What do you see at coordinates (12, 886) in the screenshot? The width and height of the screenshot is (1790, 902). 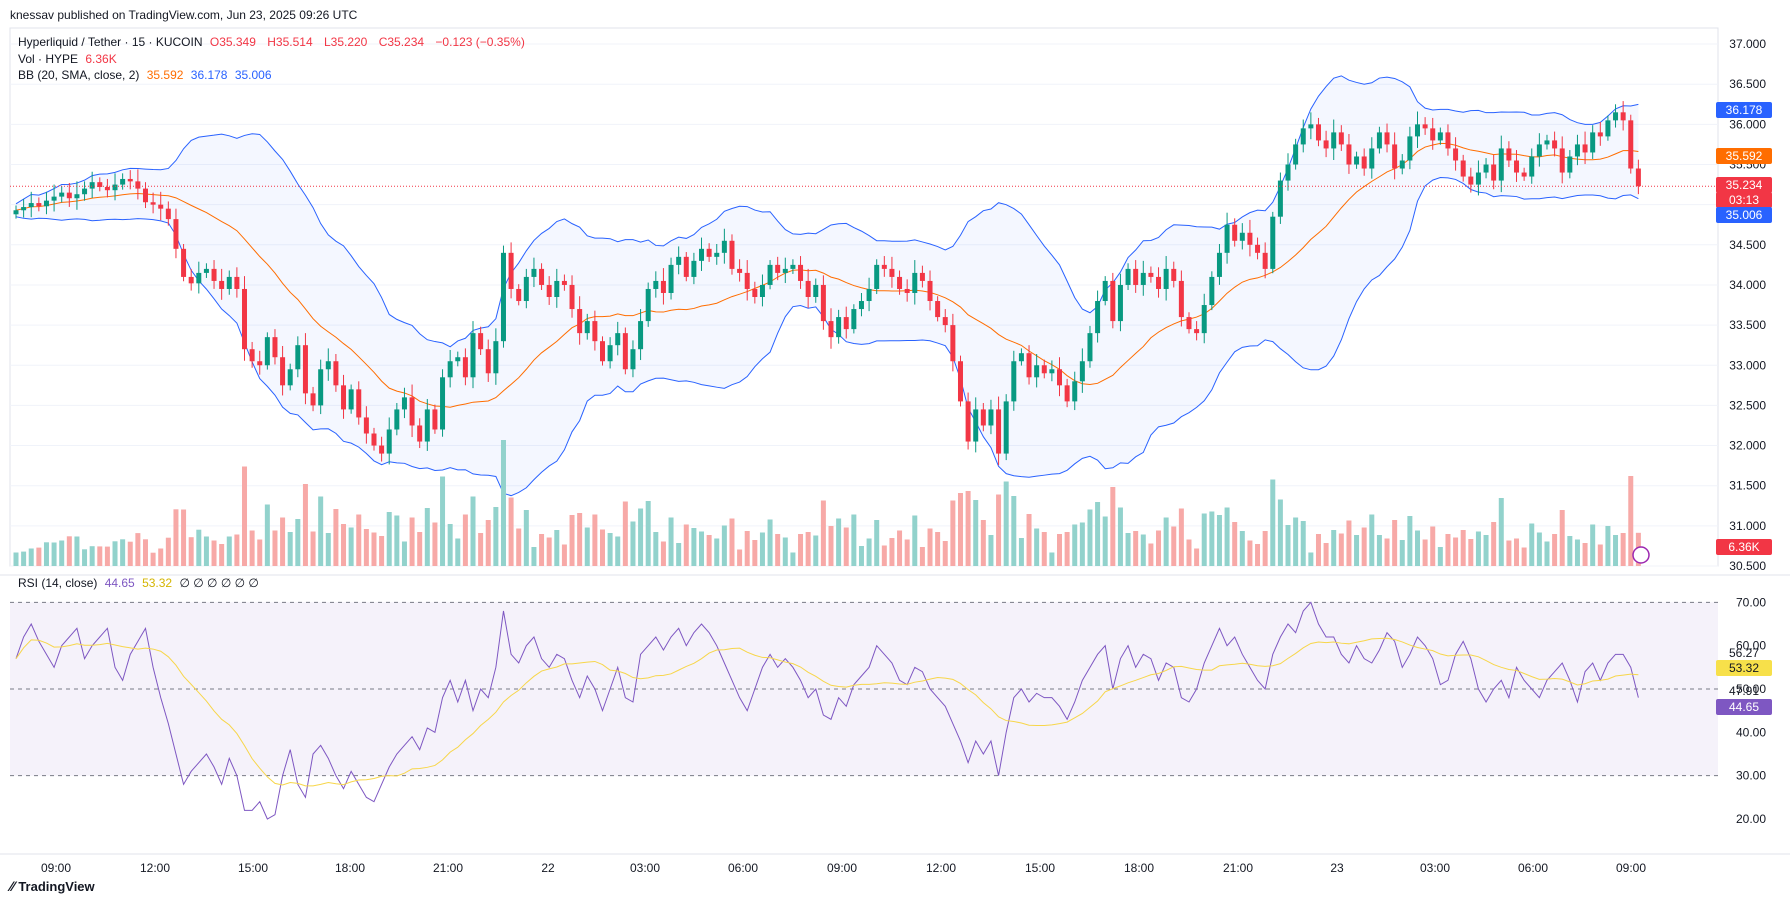 I see `tradingview-logo-icon: ⁄⁄` at bounding box center [12, 886].